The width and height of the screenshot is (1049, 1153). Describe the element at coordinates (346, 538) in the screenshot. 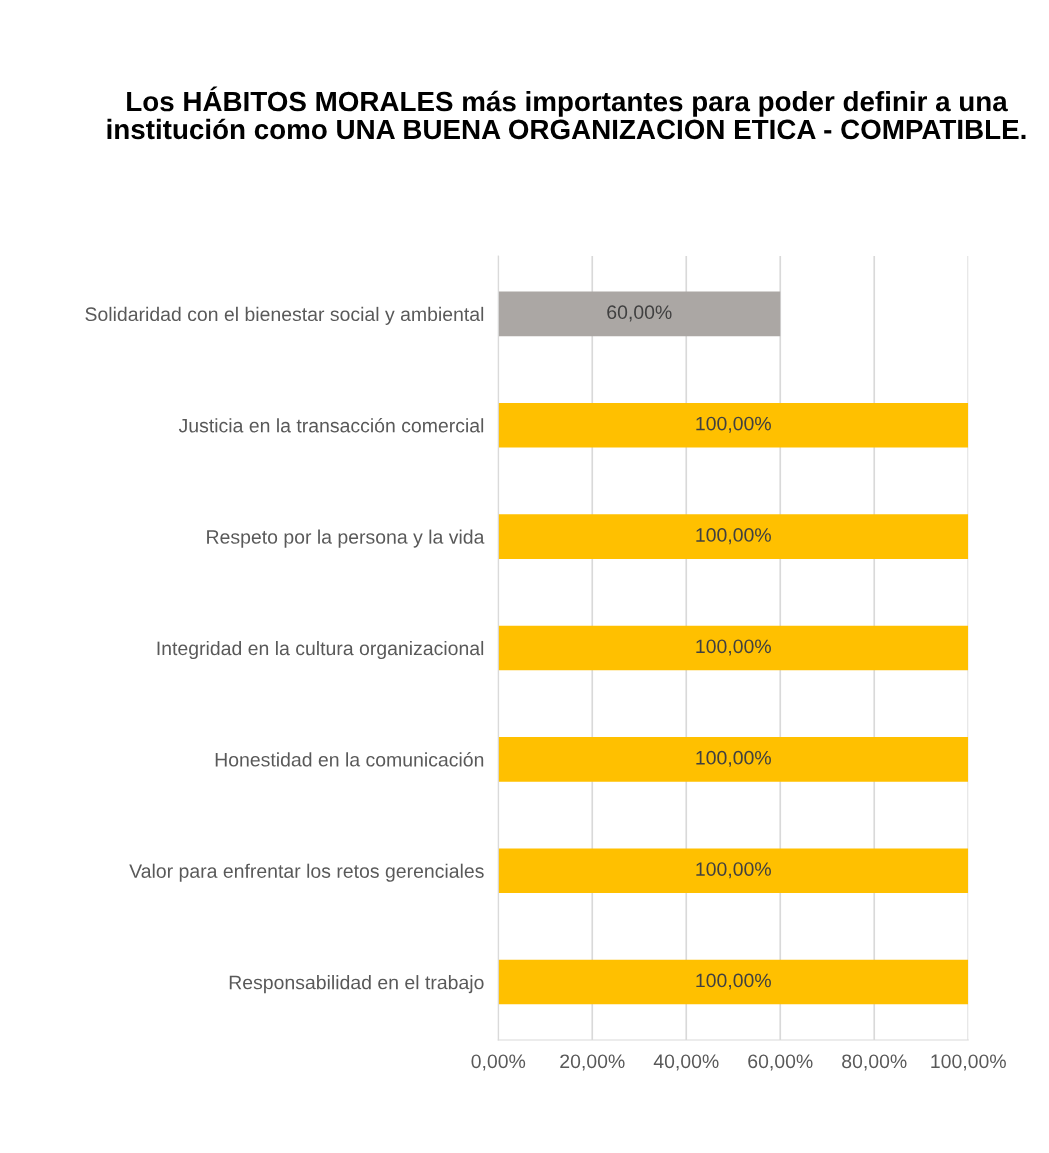

I see `y-tick-label: Respeto por la persona y la vida` at that location.